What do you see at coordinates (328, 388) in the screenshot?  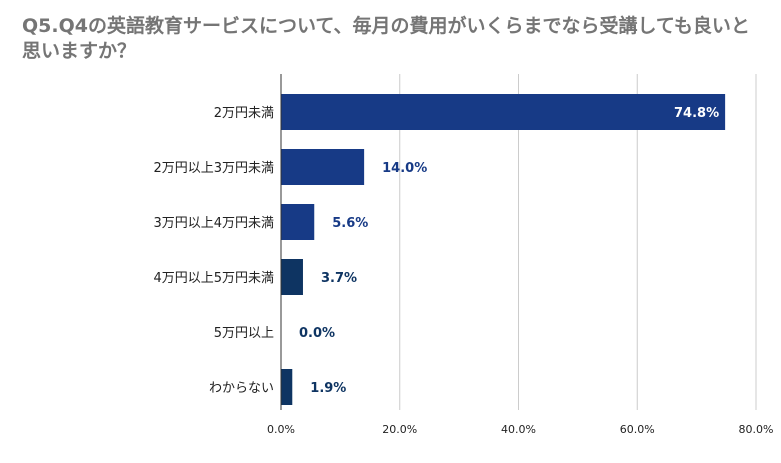 I see `data-label: 1.9%` at bounding box center [328, 388].